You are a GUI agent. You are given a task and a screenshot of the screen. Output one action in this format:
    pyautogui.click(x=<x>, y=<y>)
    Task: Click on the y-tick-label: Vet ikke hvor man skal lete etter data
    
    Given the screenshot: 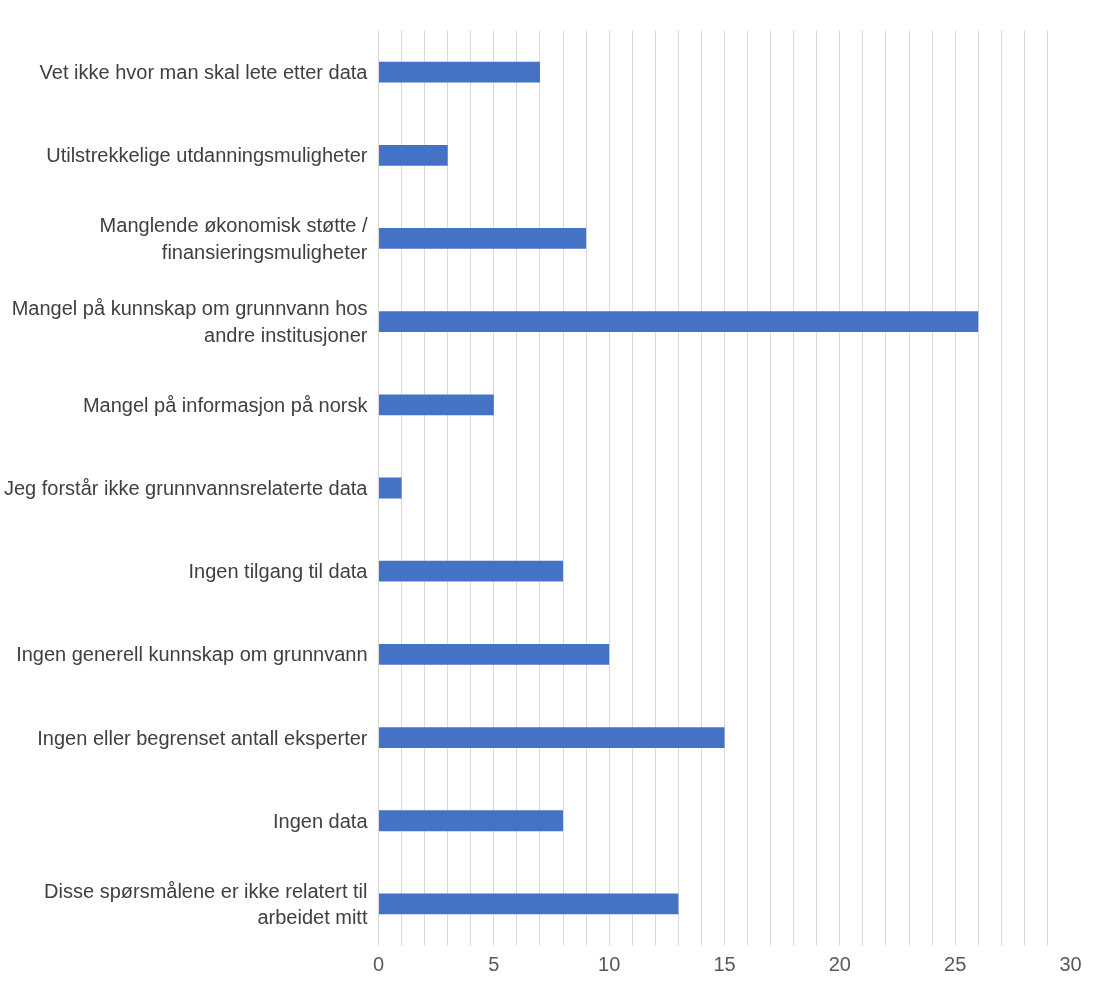 What is the action you would take?
    pyautogui.click(x=204, y=72)
    